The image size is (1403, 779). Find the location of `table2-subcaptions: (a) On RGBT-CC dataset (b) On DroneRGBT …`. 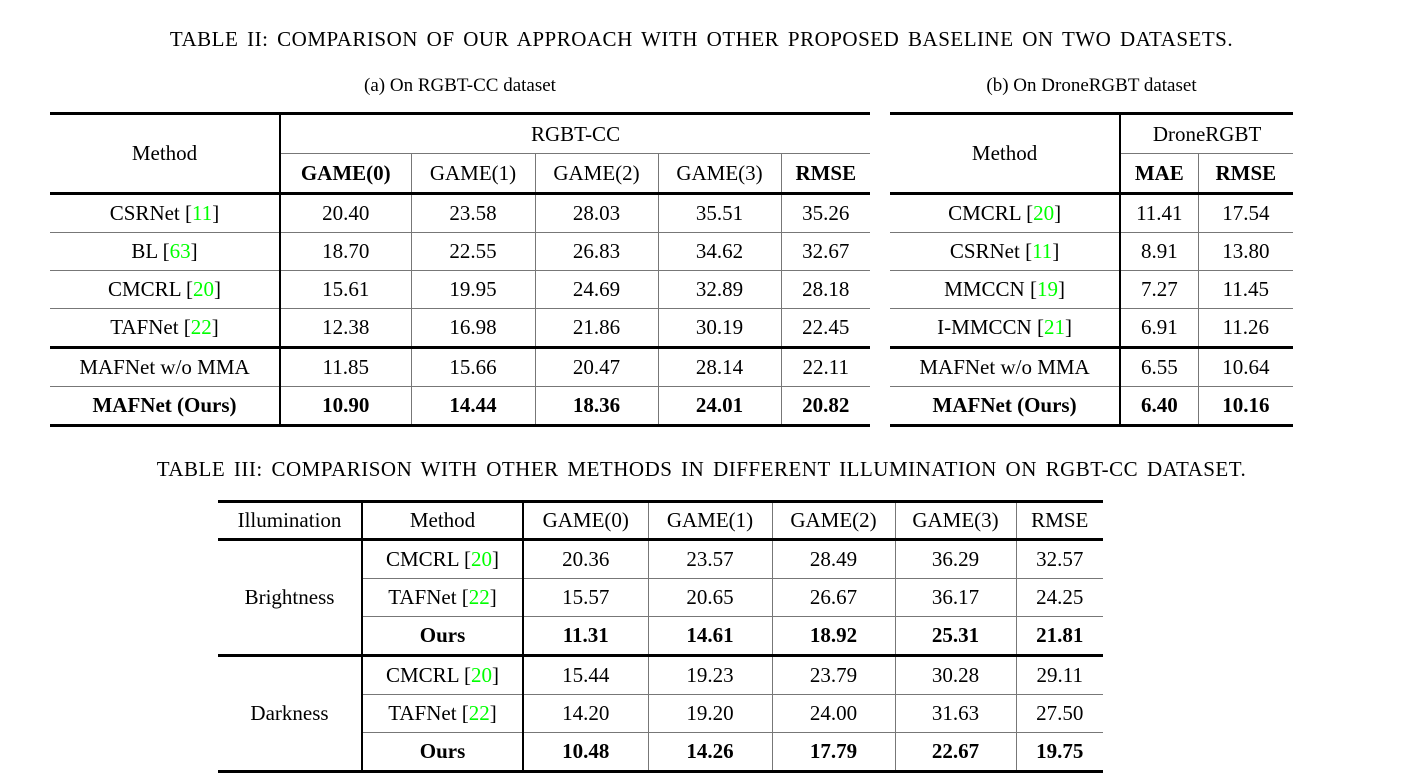

table2-subcaptions: (a) On RGBT-CC dataset (b) On DroneRGBT … is located at coordinates (701, 88).